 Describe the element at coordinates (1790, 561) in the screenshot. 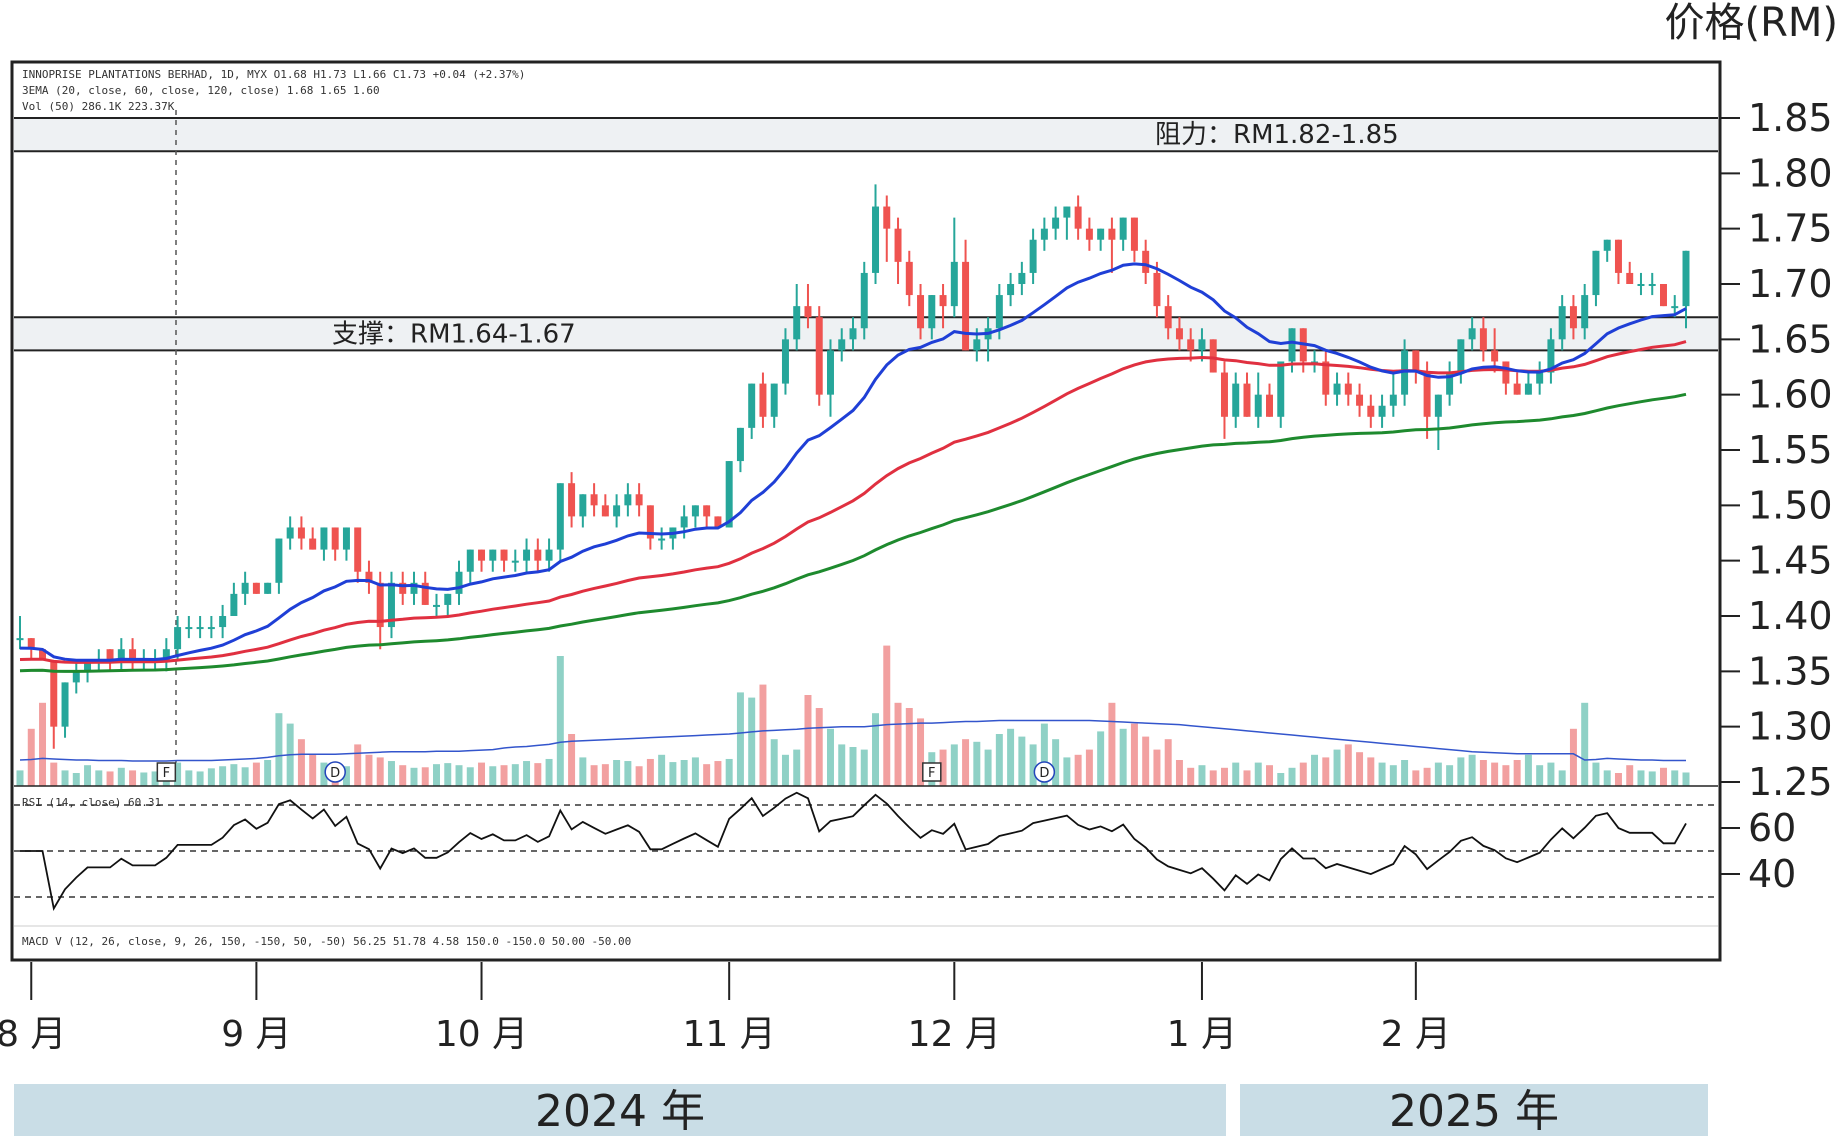

I see `price-tick-label: 1.45` at that location.